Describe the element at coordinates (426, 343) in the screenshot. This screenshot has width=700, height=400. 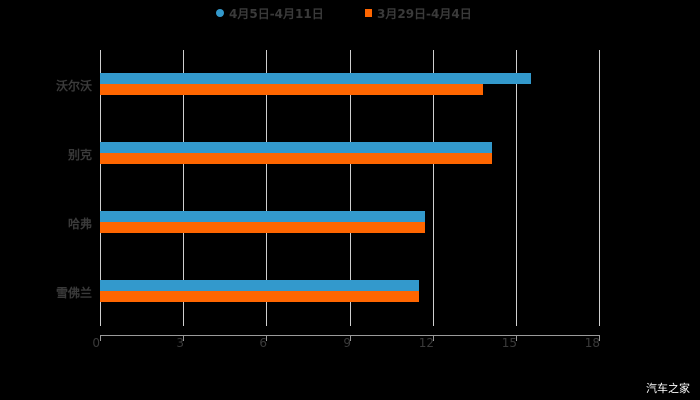
I see `x-tick-label: 12` at that location.